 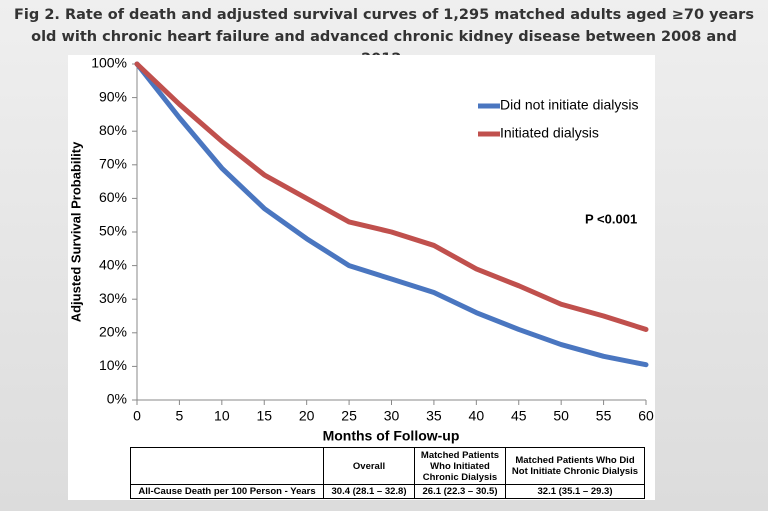 I want to click on table-cell: 30.4 (28.1 – 32.8), so click(x=369, y=491).